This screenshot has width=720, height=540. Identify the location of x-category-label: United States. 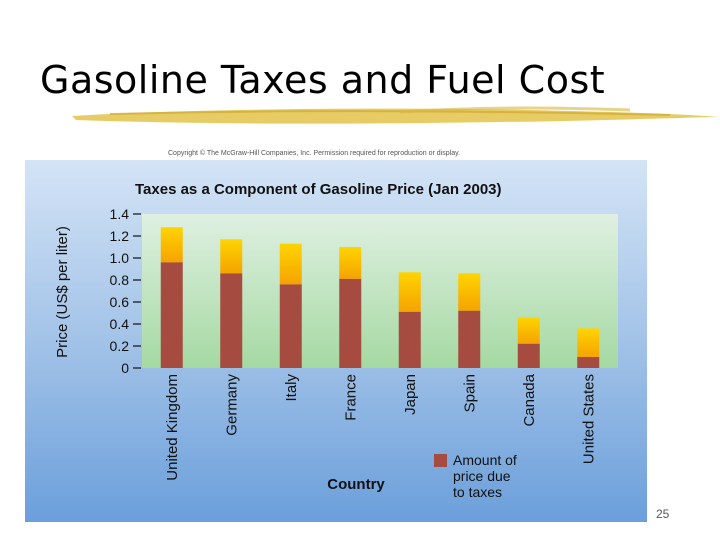
(588, 419).